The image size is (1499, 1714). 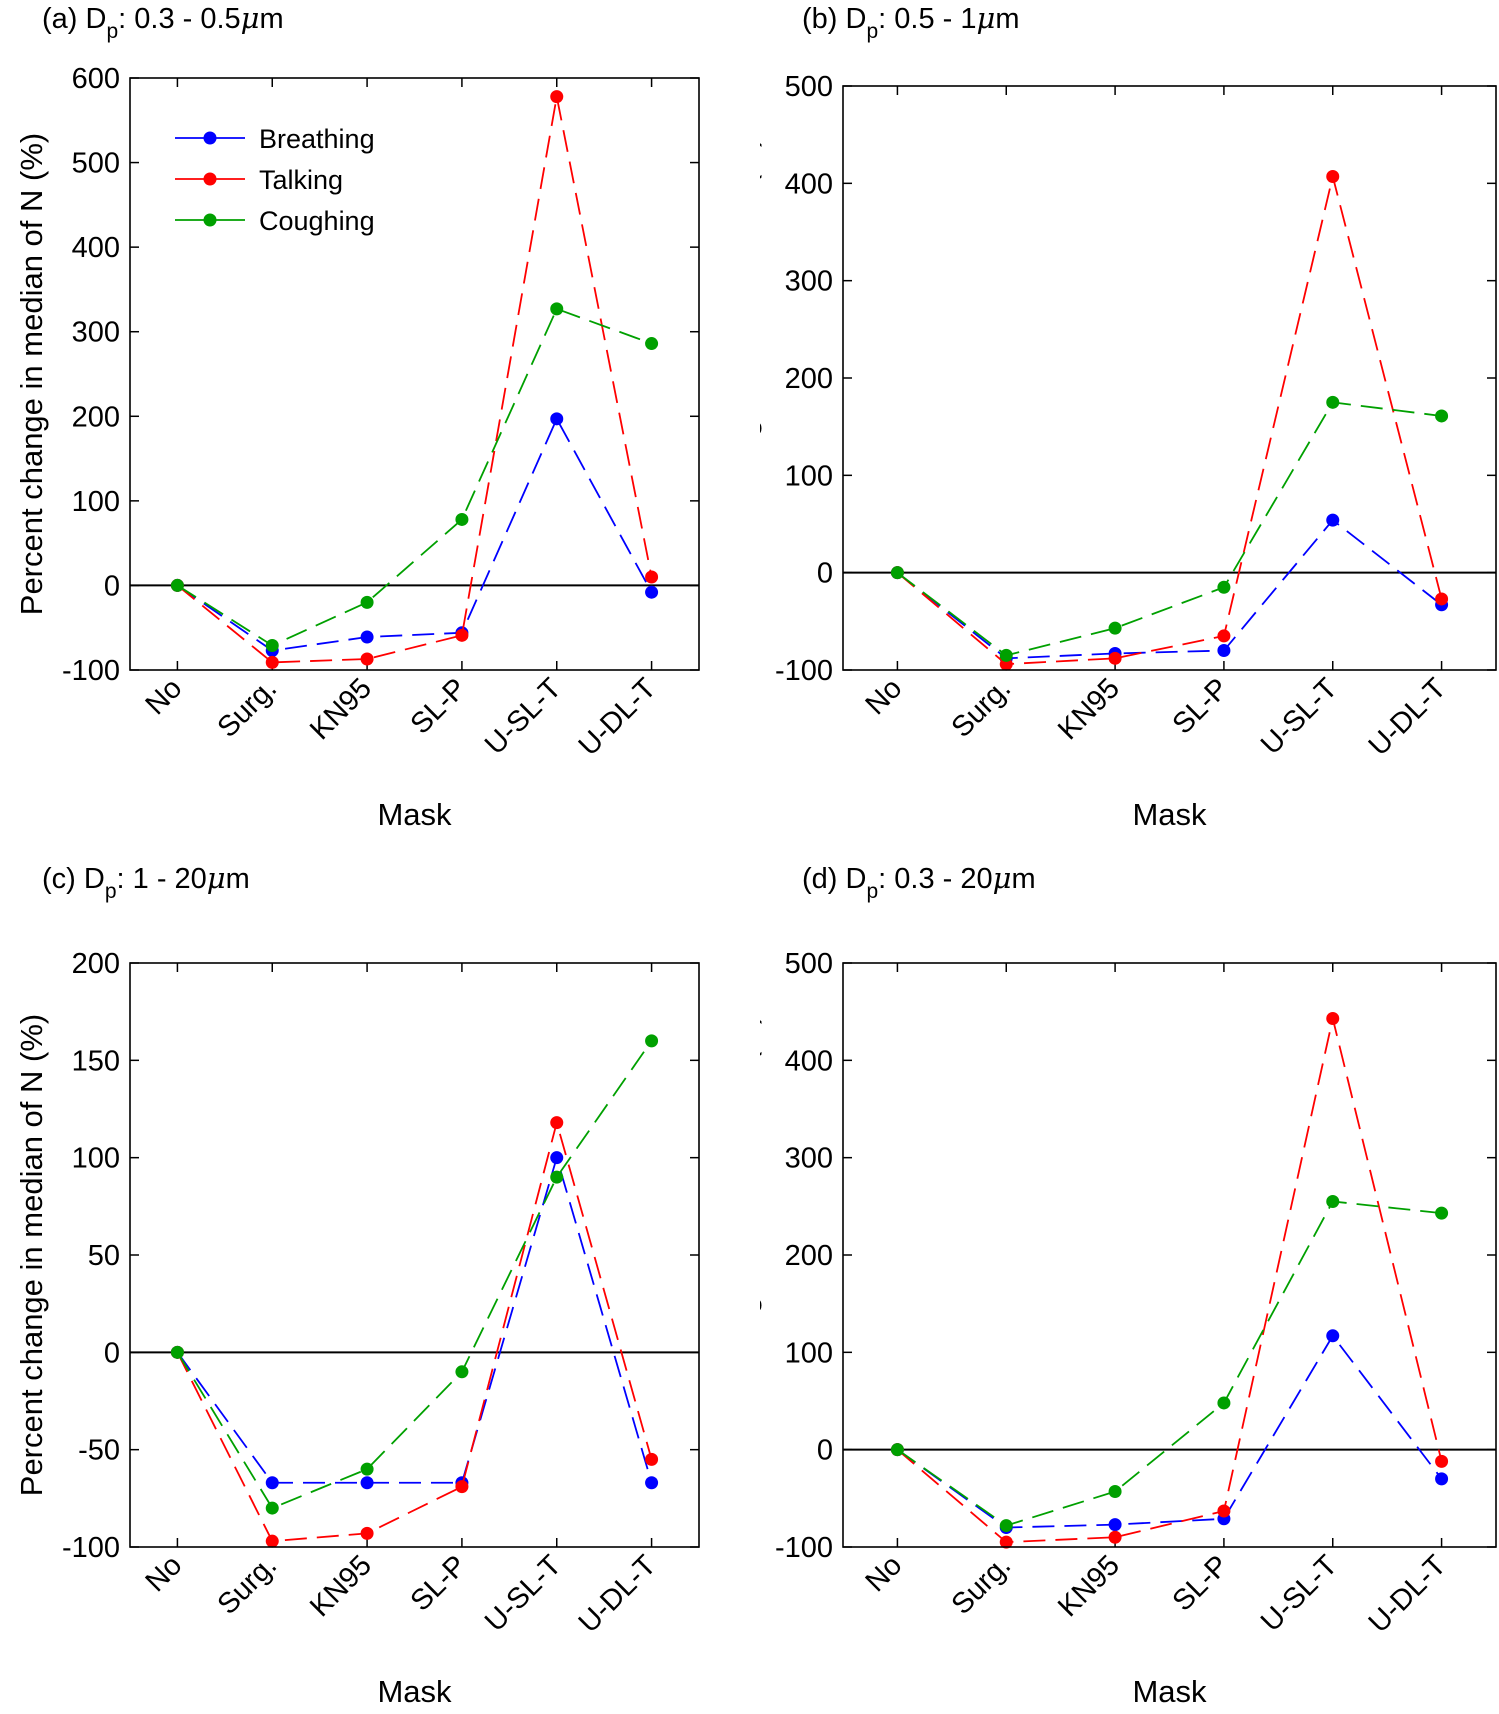 I want to click on panel-b-coughing-line, so click(x=1169, y=529).